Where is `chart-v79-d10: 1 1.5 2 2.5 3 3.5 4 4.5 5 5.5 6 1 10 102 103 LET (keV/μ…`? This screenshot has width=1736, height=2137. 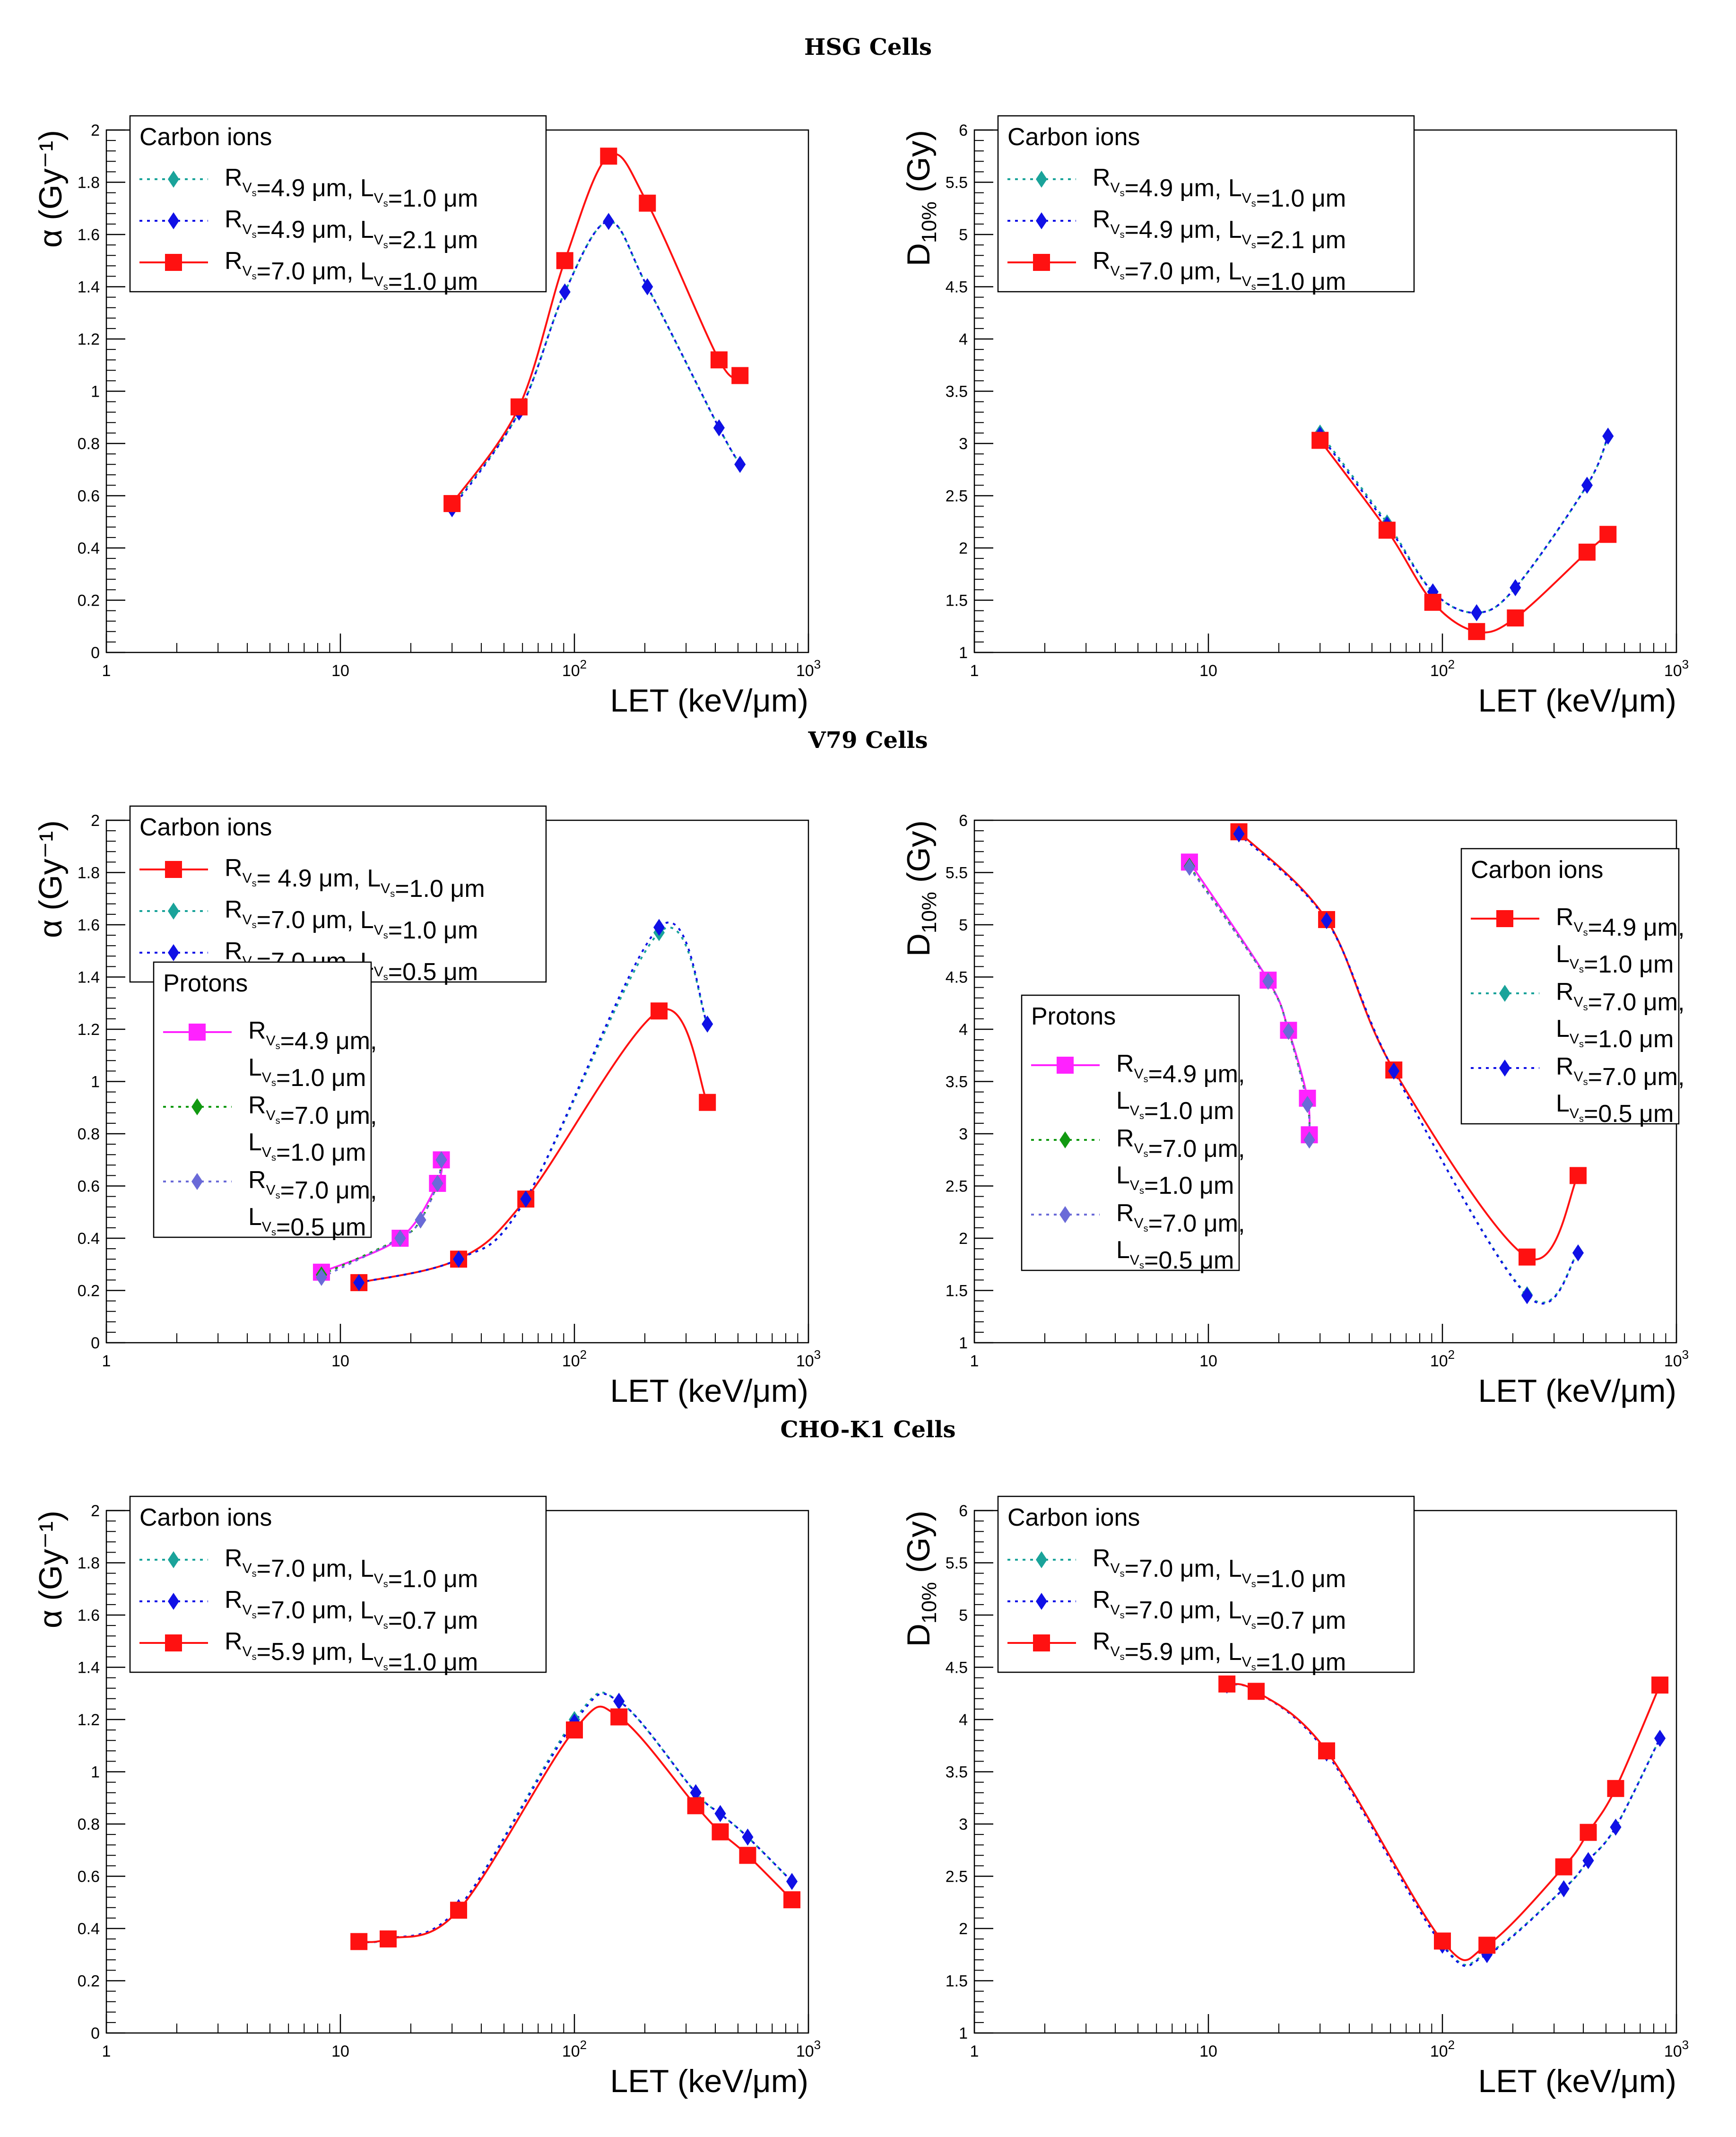 chart-v79-d10: 1 1.5 2 2.5 3 3.5 4 4.5 5 5.5 6 1 10 102 103 LET (keV/μ… is located at coordinates (1295, 1110).